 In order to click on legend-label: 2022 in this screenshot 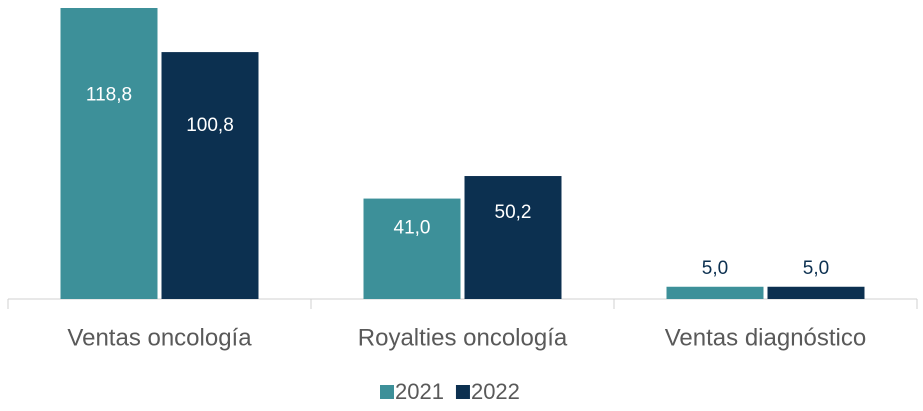, I will do `click(495, 391)`.